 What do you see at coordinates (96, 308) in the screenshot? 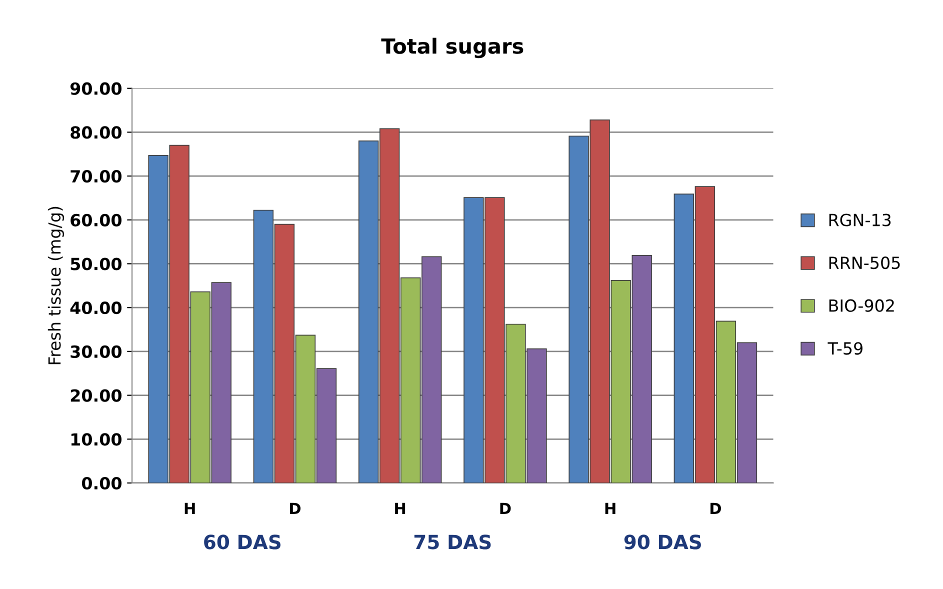
I see `y-tick-label: 40.00` at bounding box center [96, 308].